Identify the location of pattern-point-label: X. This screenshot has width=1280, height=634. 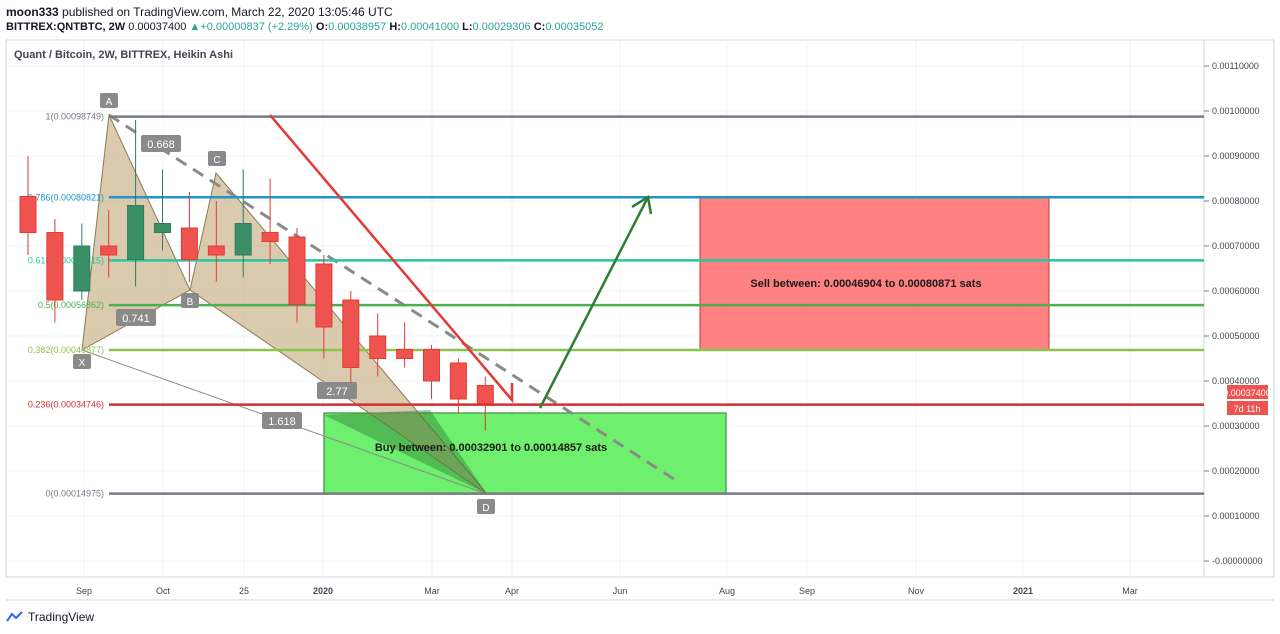
(82, 363).